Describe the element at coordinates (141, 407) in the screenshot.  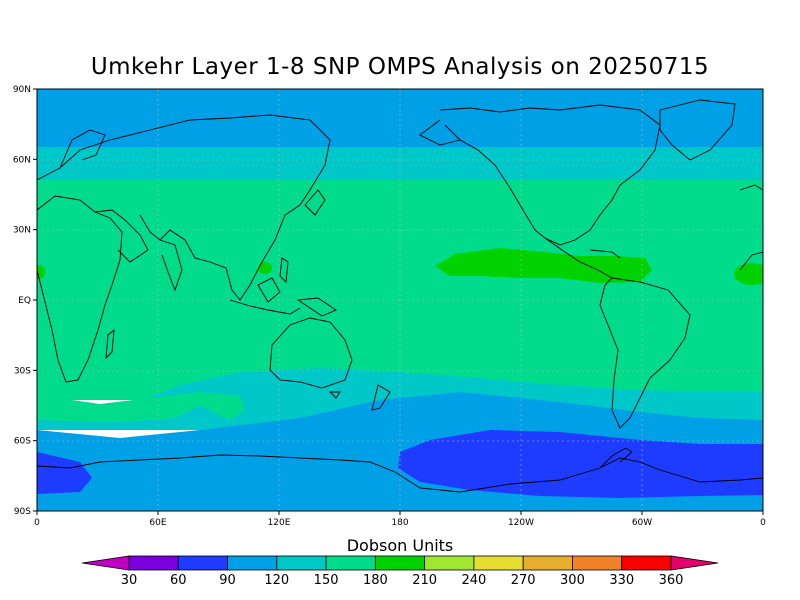
I see `band-indian-ocean-bulge` at that location.